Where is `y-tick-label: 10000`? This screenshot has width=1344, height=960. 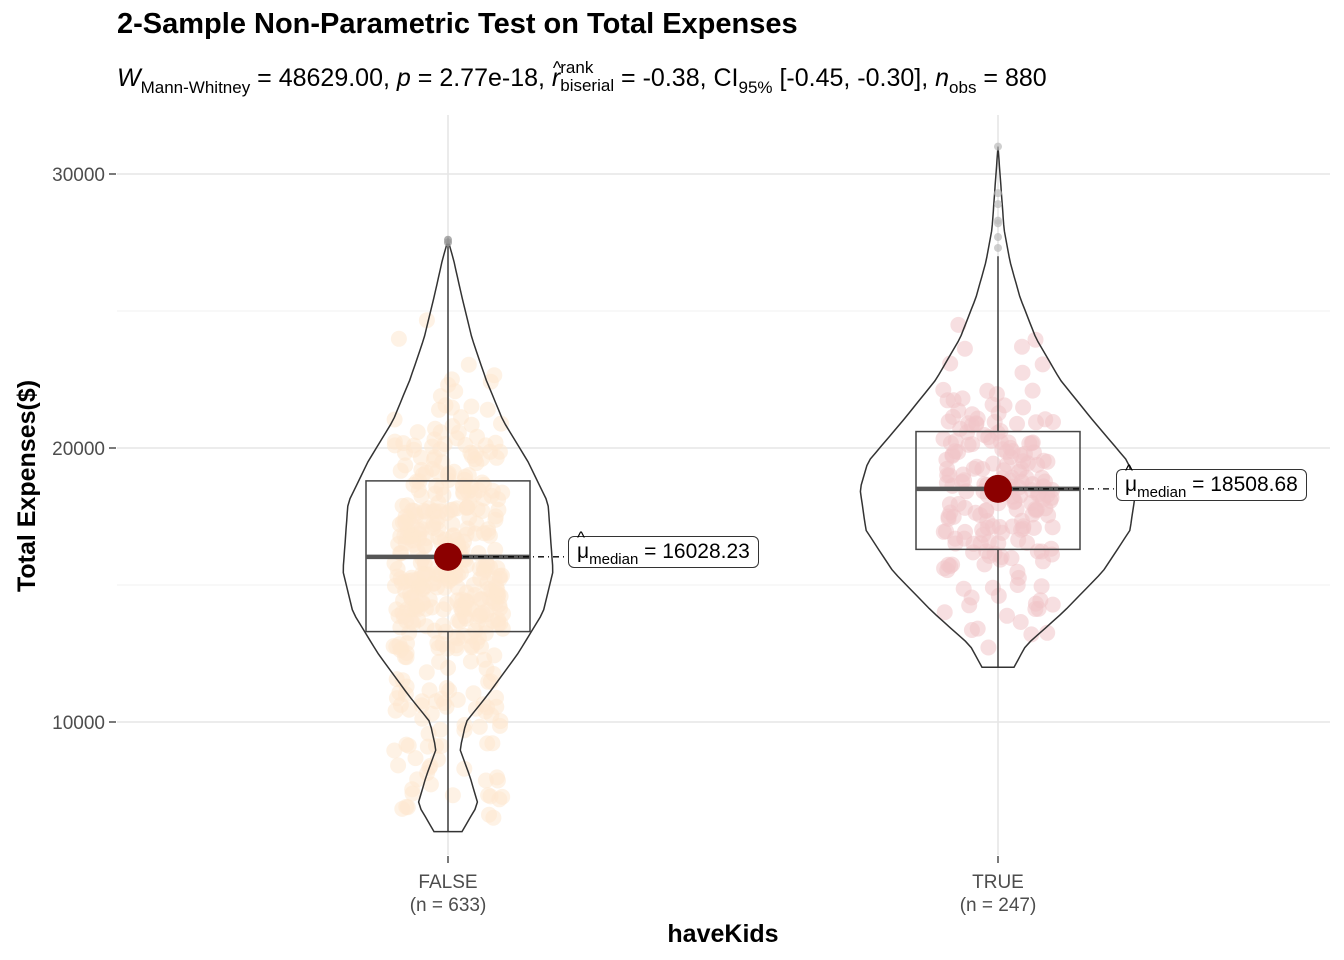
y-tick-label: 10000 is located at coordinates (78, 723).